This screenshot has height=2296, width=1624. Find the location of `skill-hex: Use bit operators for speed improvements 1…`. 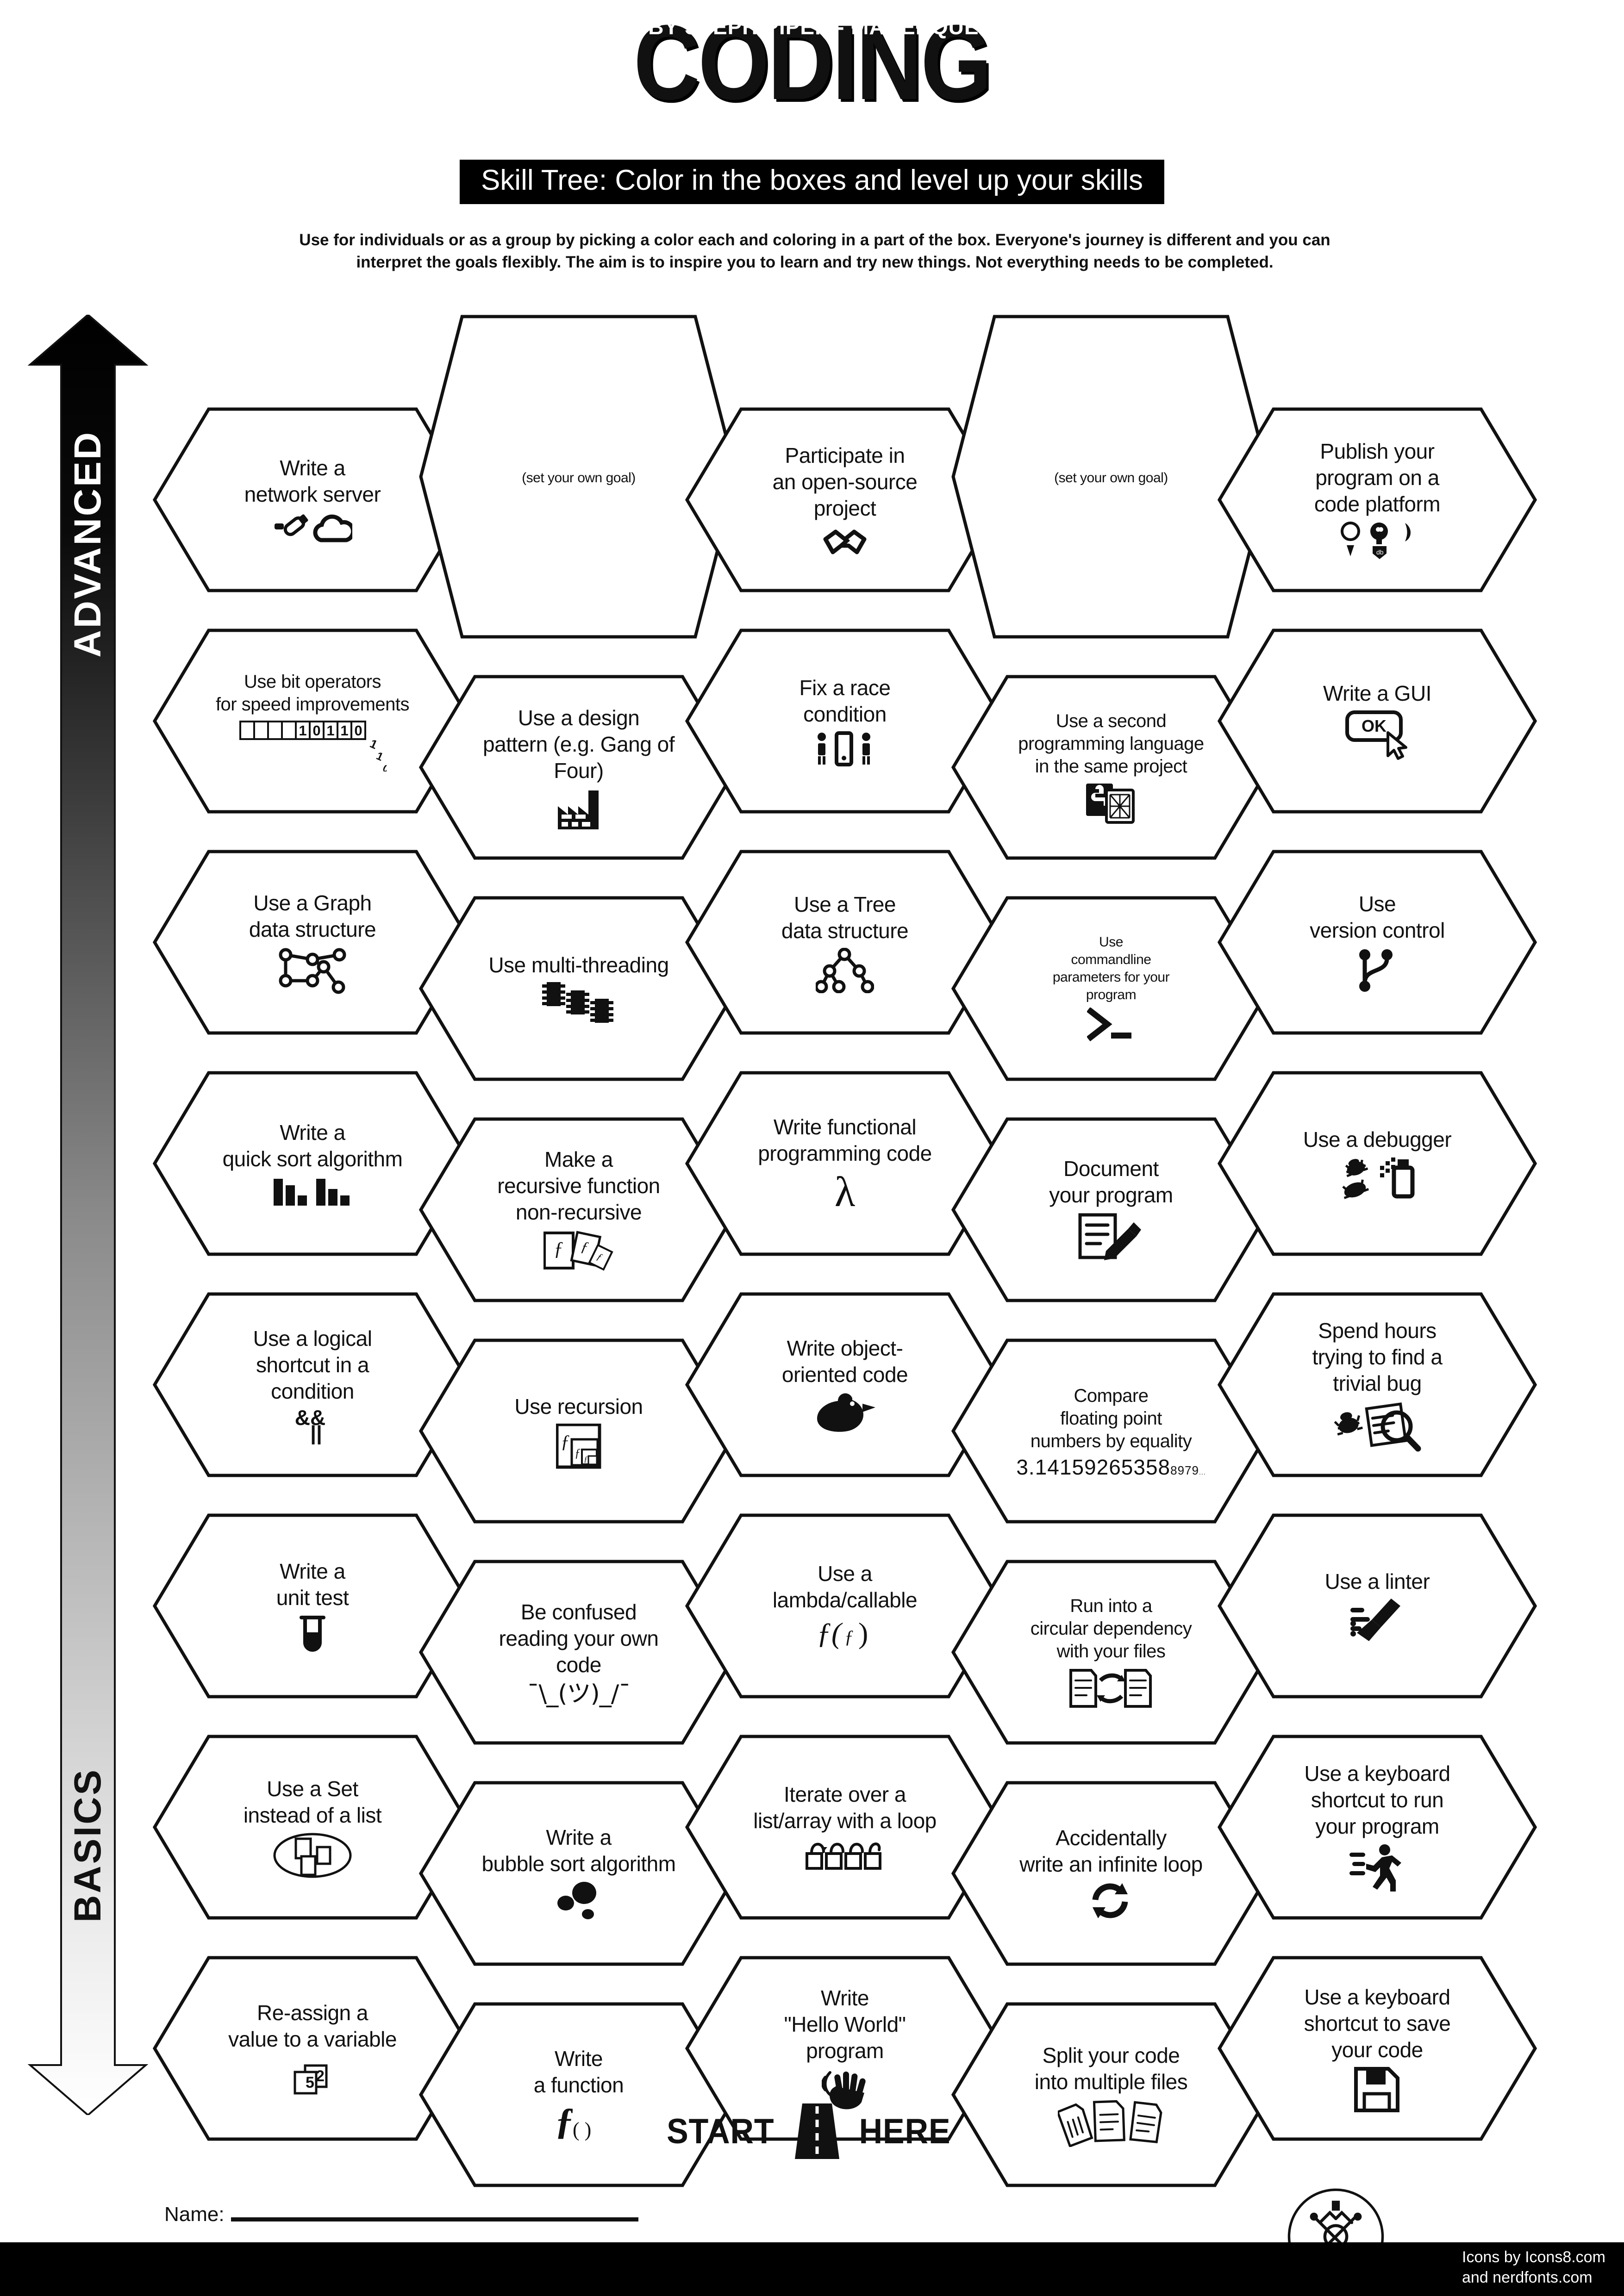

skill-hex: Use bit operators for speed improvements 1… is located at coordinates (312, 721).